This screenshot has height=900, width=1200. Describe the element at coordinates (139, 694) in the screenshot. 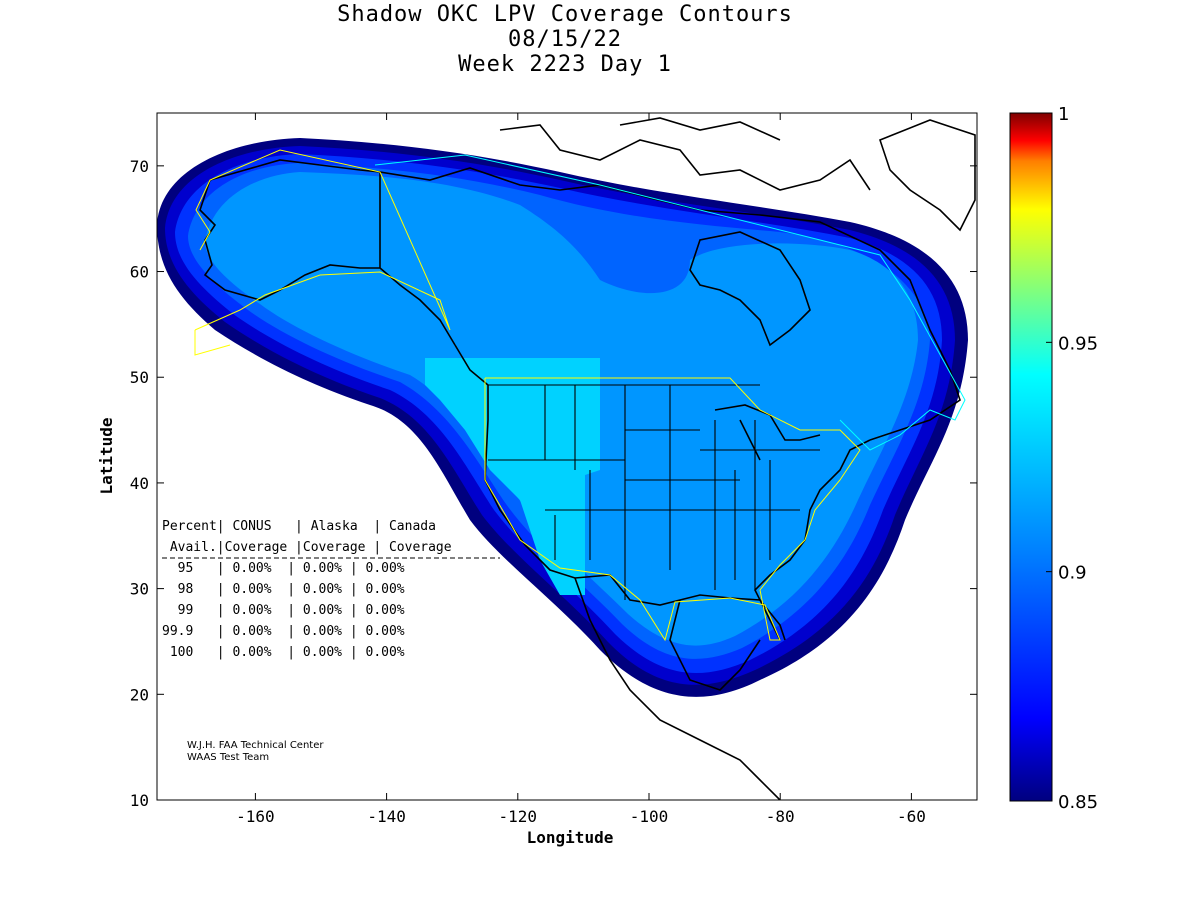

I see `y-tick-label: 20` at that location.